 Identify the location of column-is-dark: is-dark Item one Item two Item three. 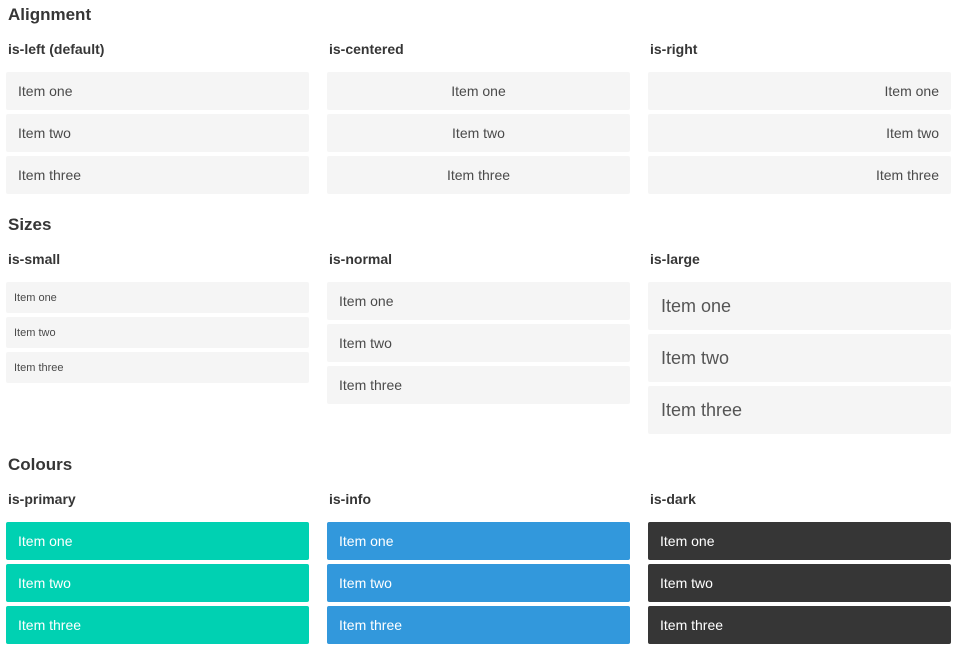
(799, 566).